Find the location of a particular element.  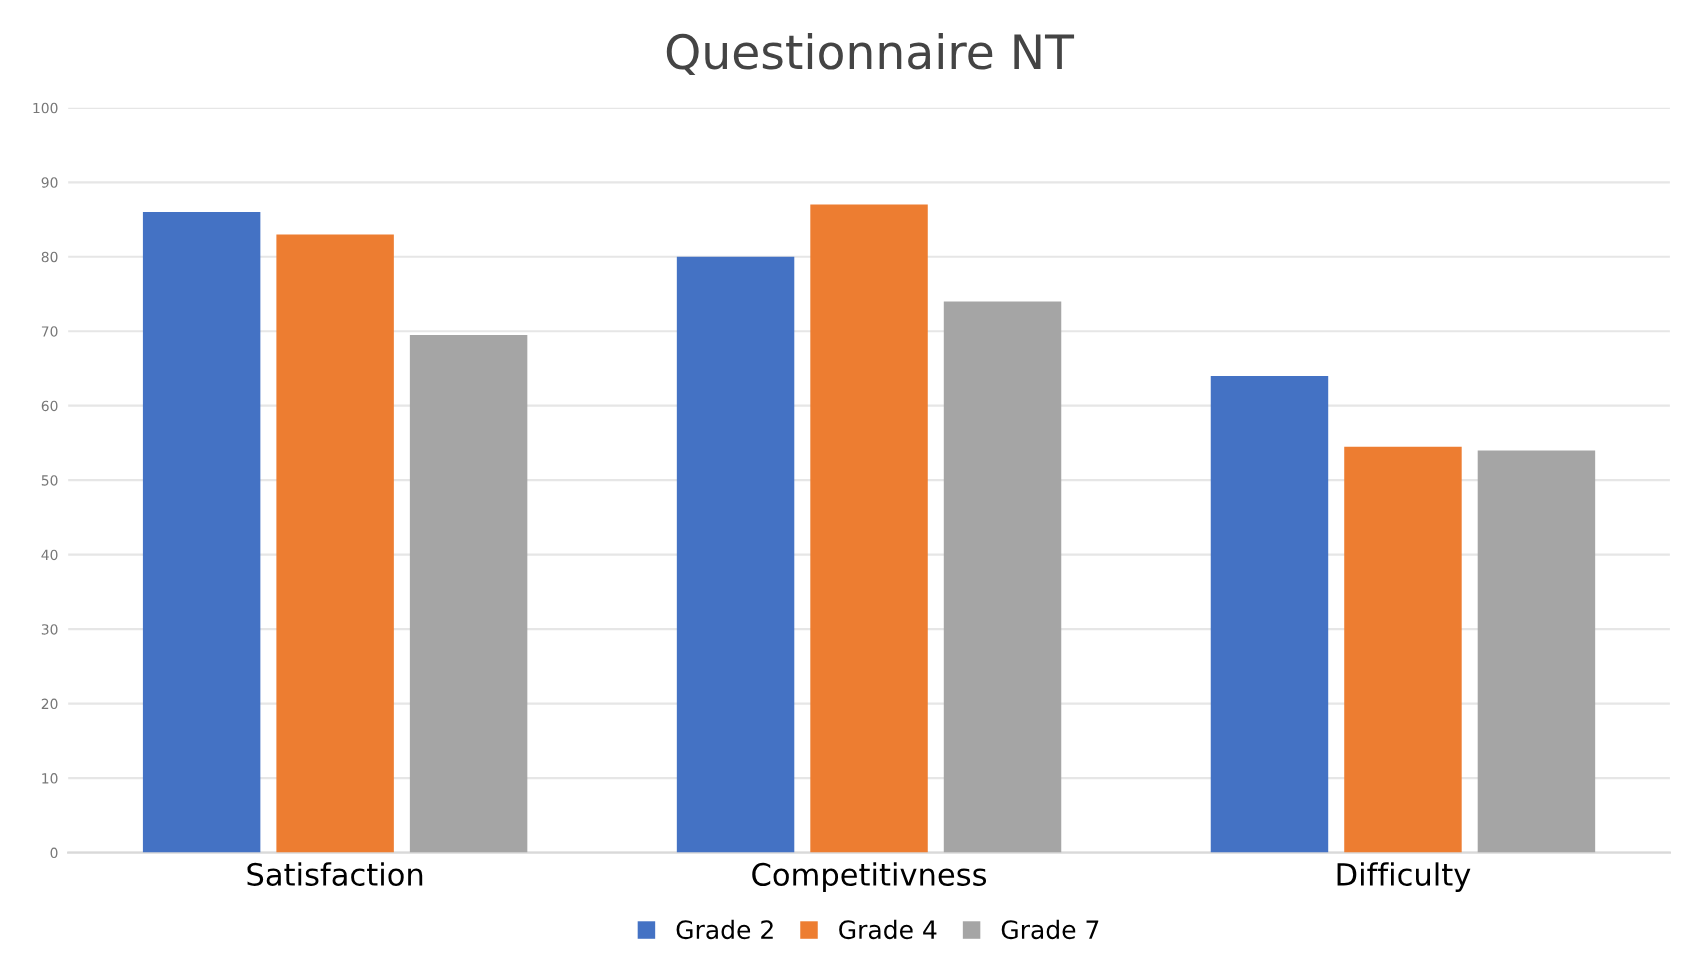

x-tick-label: Satisfaction is located at coordinates (335, 874).